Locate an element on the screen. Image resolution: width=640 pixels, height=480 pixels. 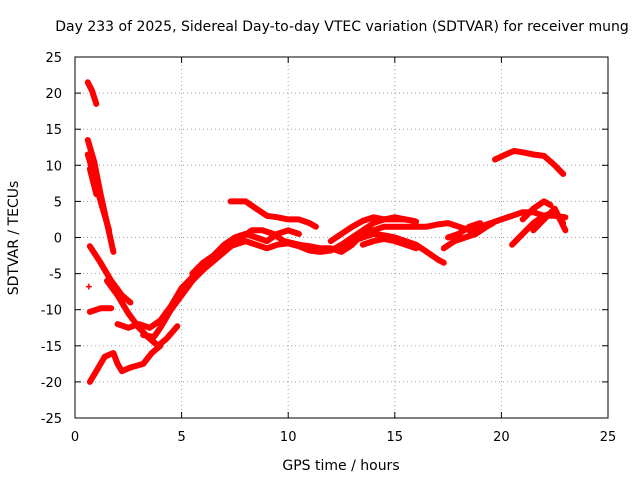
y-tick-label-20: 20 is located at coordinates (53, 94).